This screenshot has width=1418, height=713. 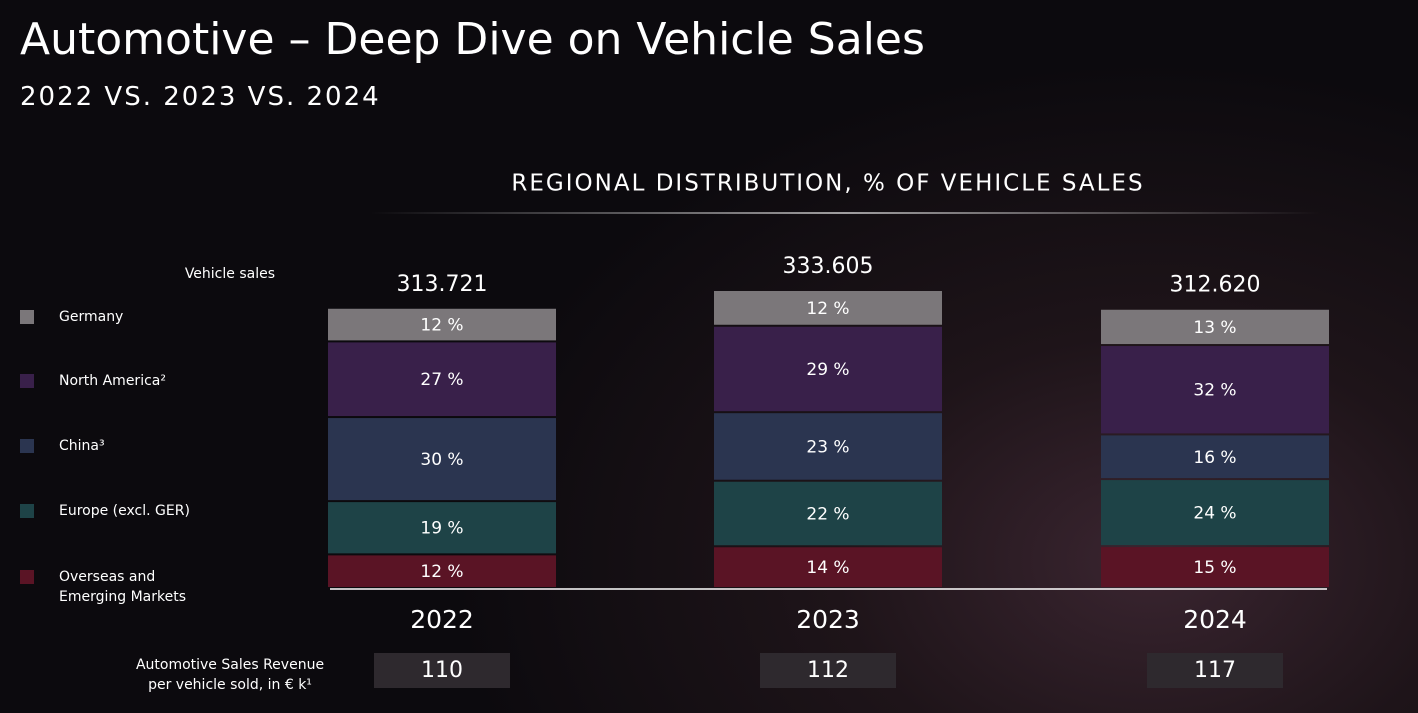 I want to click on segment-label: 23 %, so click(x=827, y=447).